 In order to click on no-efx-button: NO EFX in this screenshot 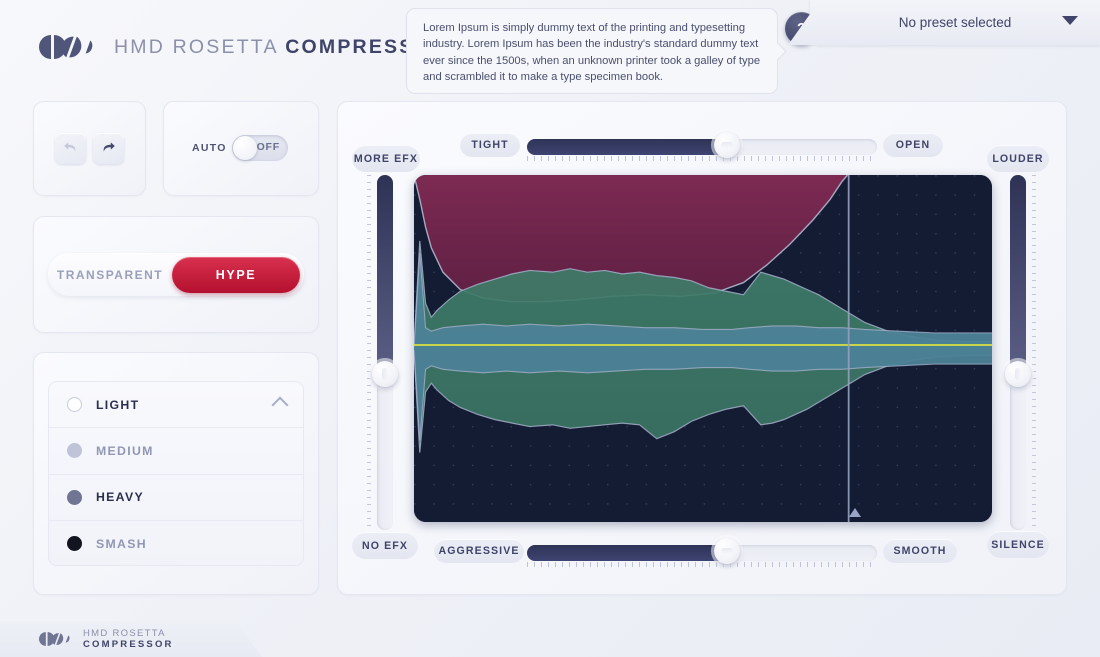, I will do `click(385, 545)`.